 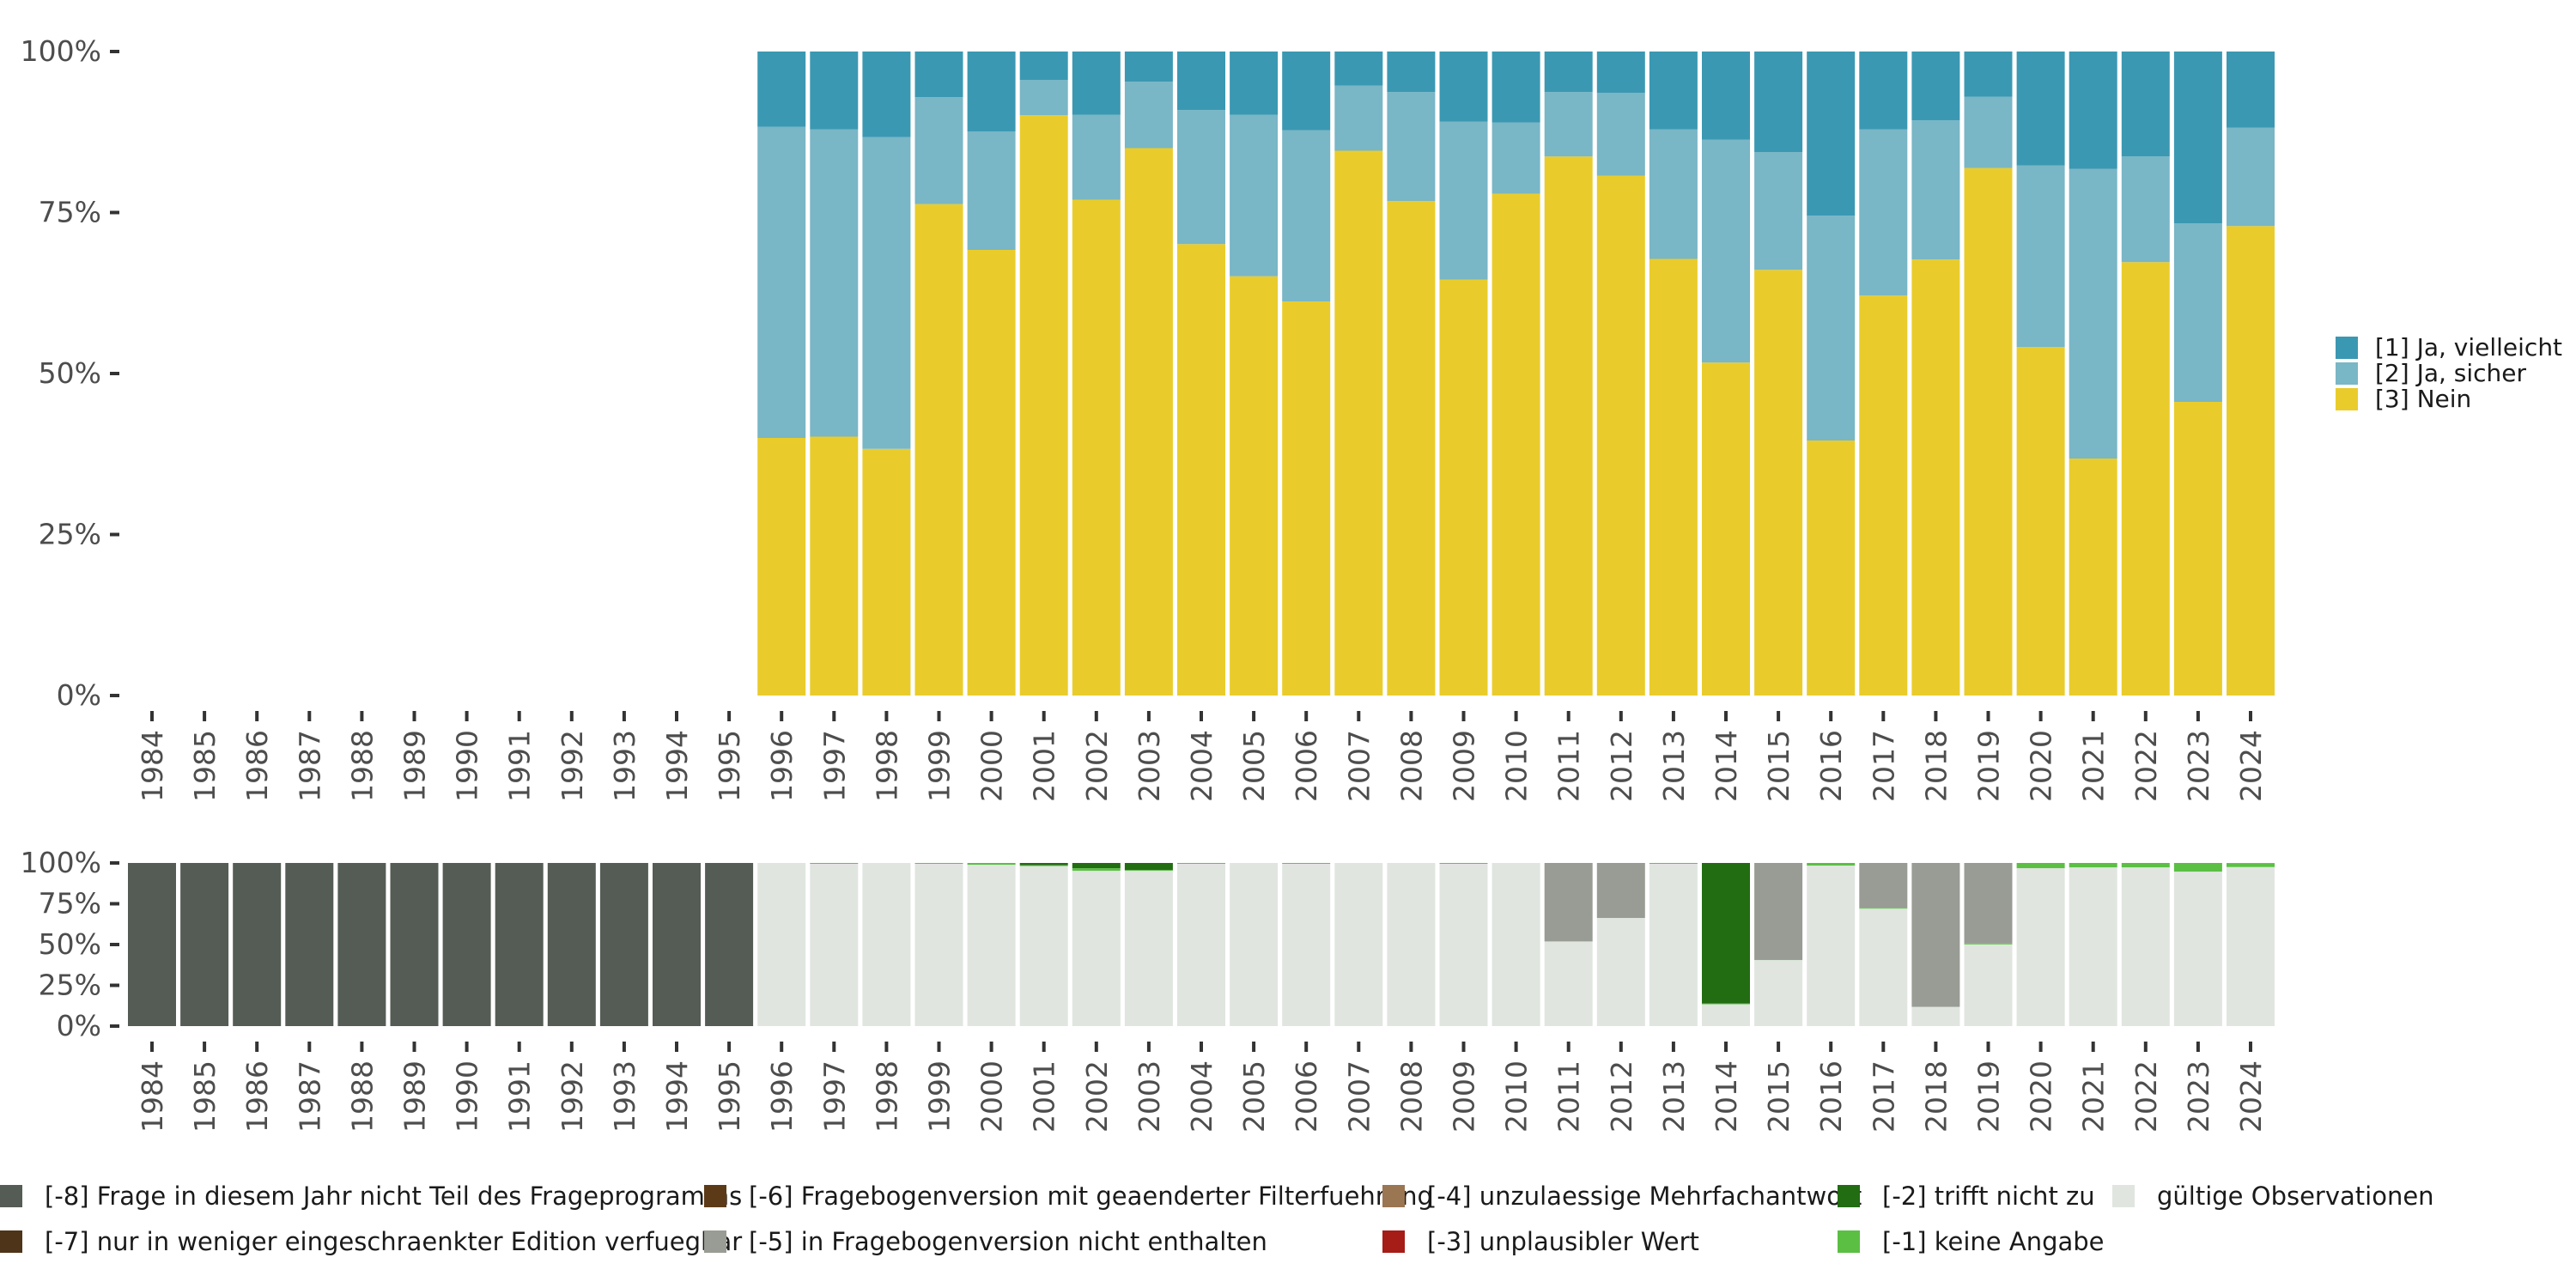 I want to click on bar-2006-1-ja-vielleicht, so click(x=1306, y=91).